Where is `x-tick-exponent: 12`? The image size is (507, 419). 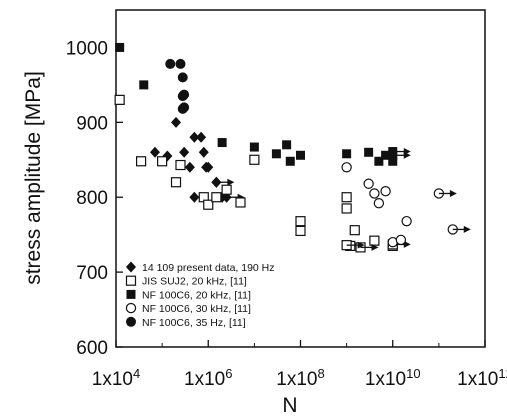 x-tick-exponent: 12 is located at coordinates (502, 373).